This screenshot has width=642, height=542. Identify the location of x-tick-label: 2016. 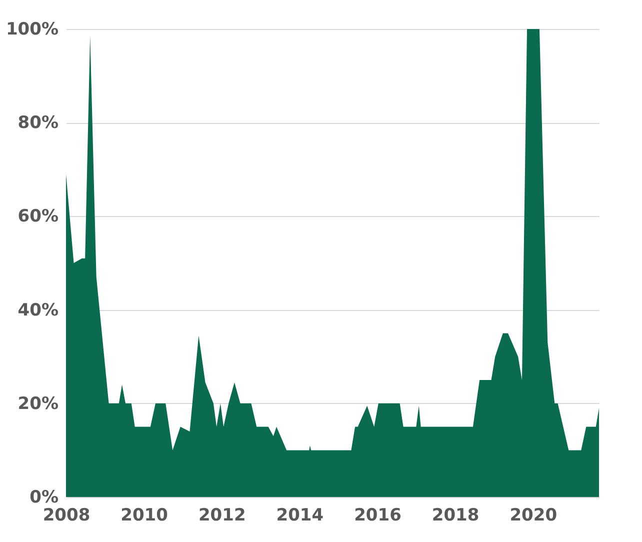
(378, 516).